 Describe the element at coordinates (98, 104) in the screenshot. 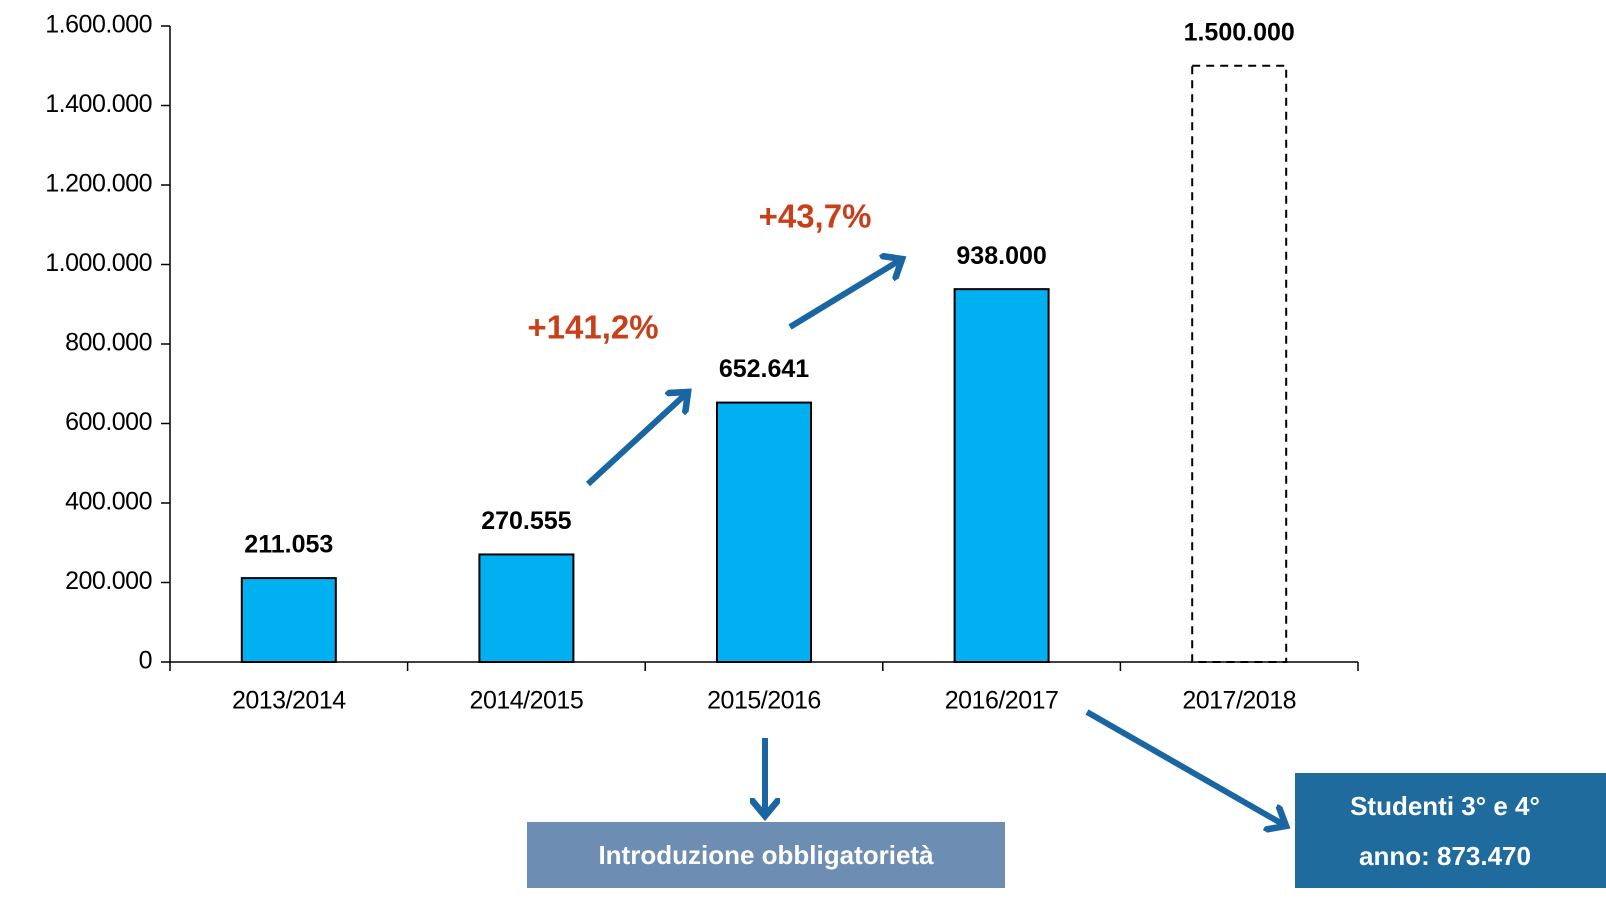

I see `y-tick-label: 1.400.000` at that location.